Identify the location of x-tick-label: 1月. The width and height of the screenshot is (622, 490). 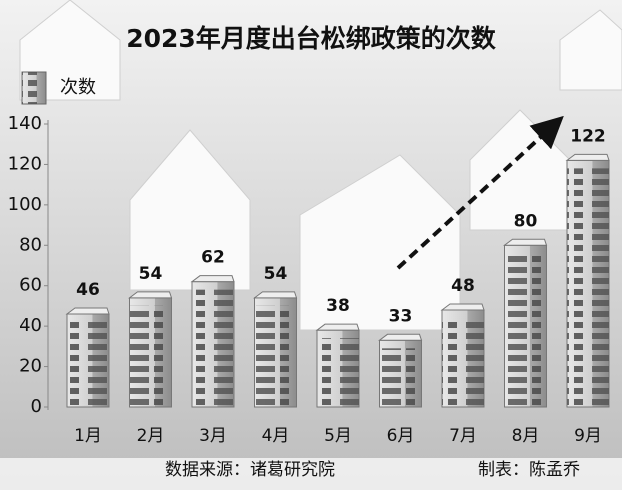
(88, 436).